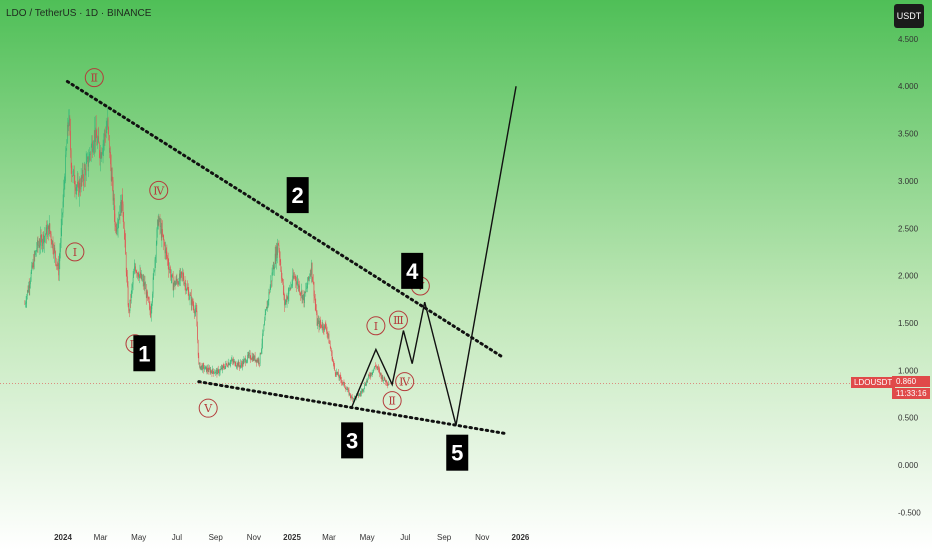 This screenshot has height=550, width=932. I want to click on currency-button: USDT, so click(909, 16).